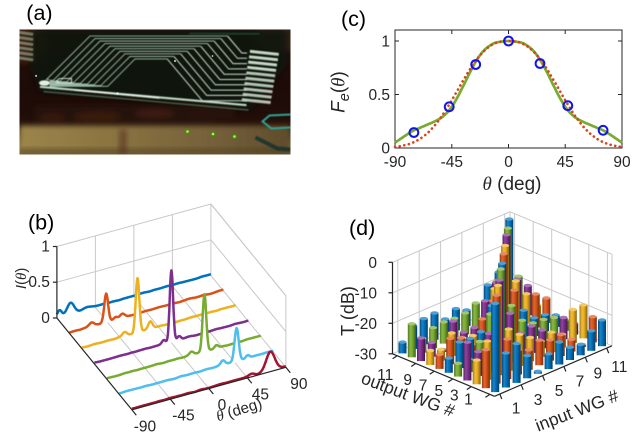 The width and height of the screenshot is (638, 433). What do you see at coordinates (366, 354) in the screenshot?
I see `svg-text: -30` at bounding box center [366, 354].